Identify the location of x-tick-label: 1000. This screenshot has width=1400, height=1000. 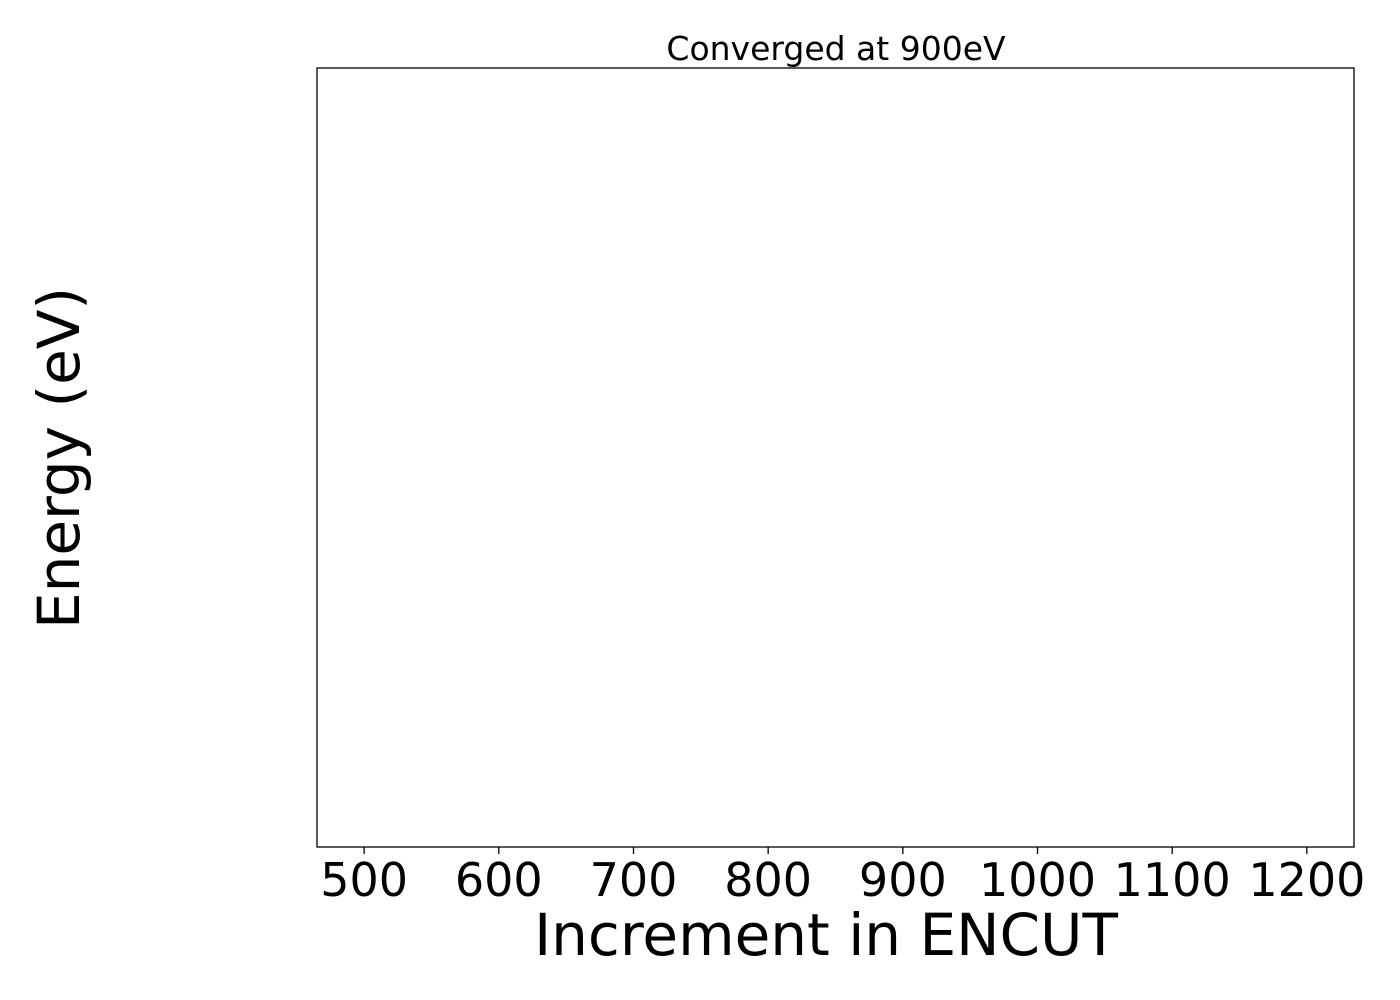
(1037, 880).